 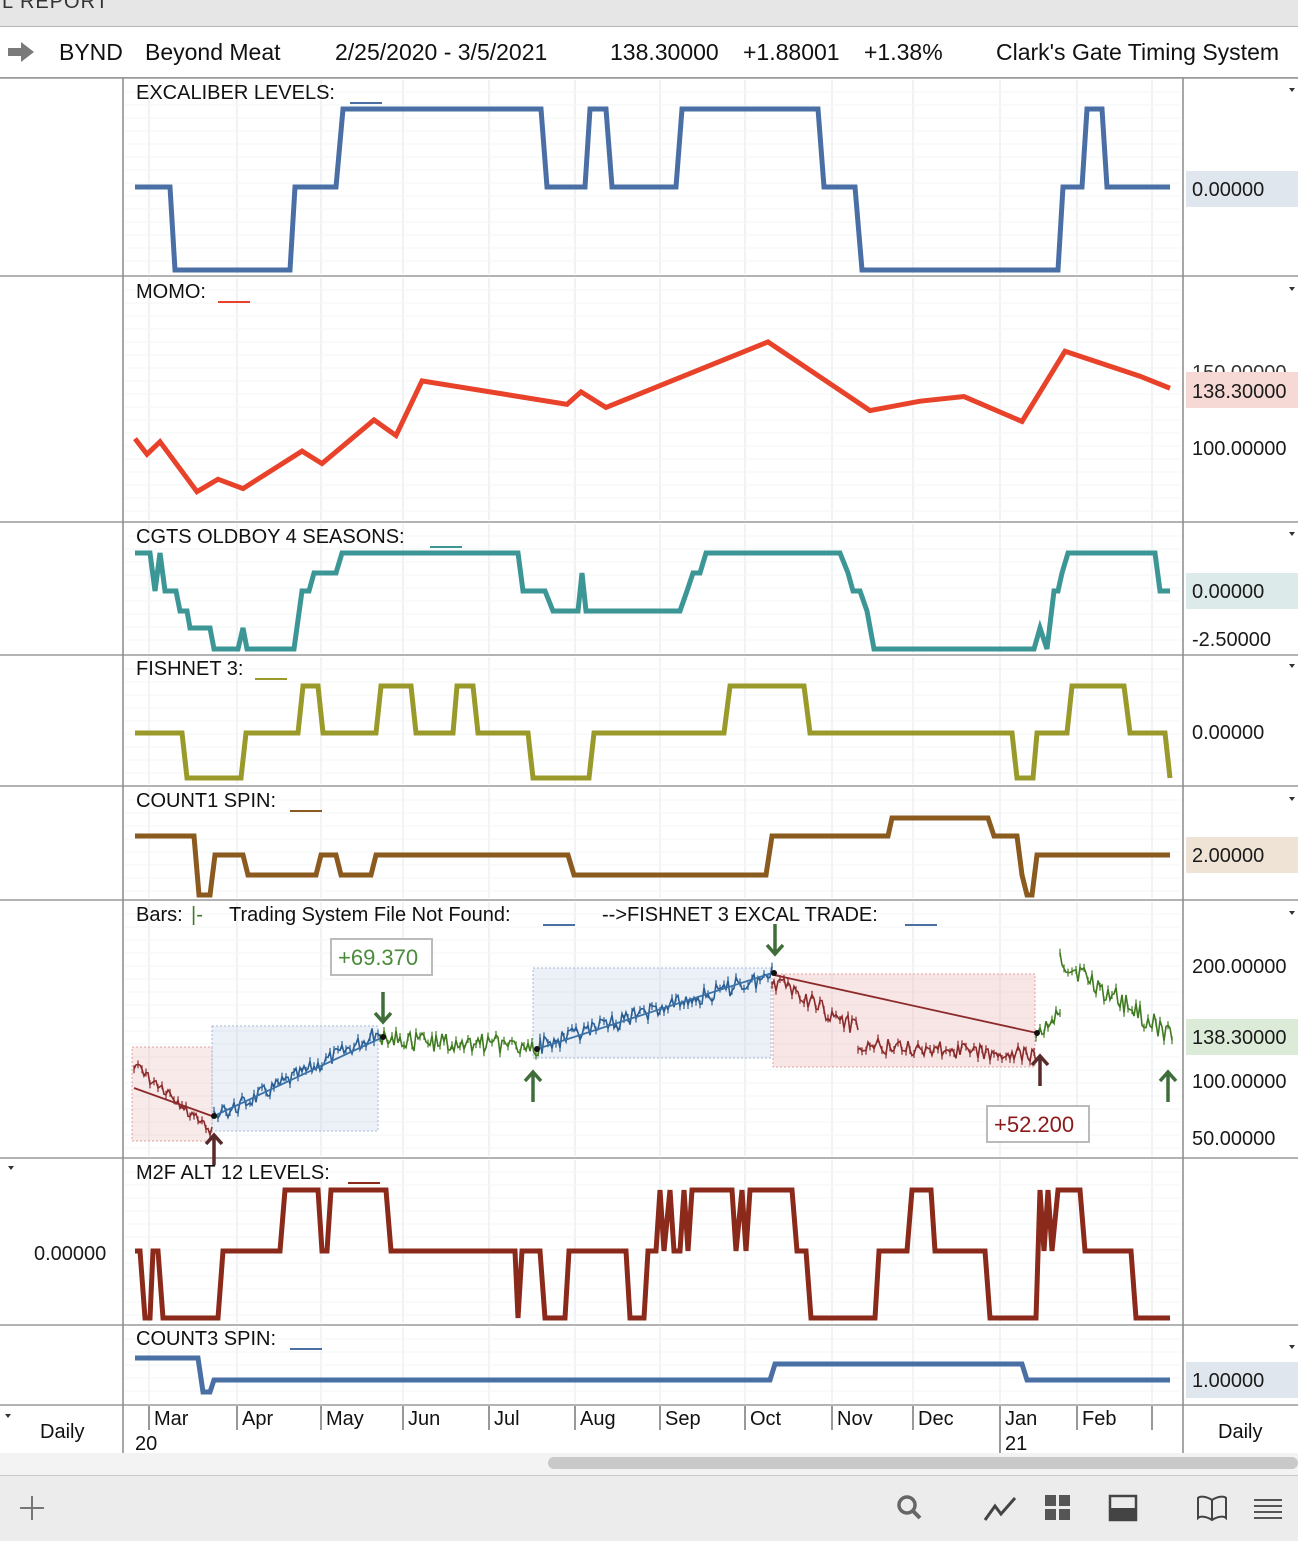 What do you see at coordinates (1240, 1432) in the screenshot?
I see `period-right: Daily` at bounding box center [1240, 1432].